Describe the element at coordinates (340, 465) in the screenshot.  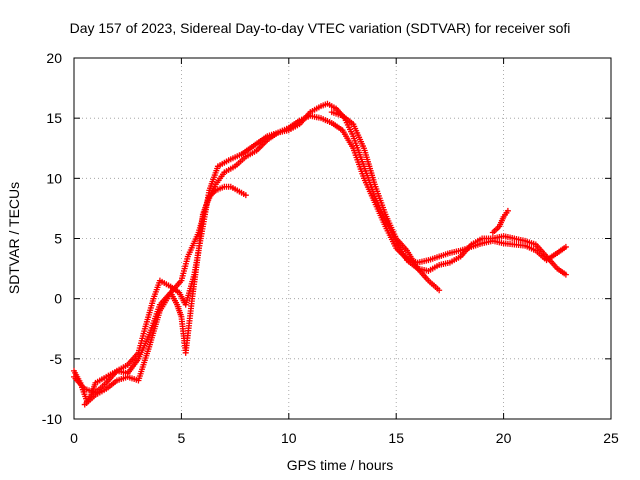
I see `x-axis-label: GPS time / hours` at that location.